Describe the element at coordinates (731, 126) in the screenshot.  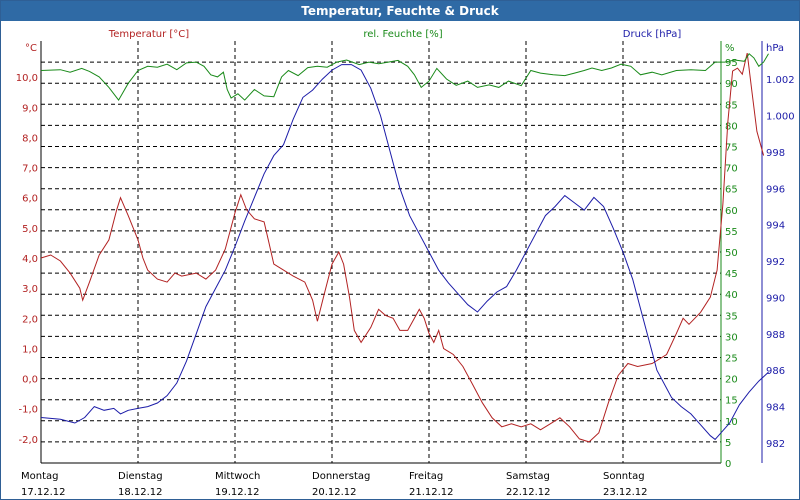
I see `humidity-tick-label: 80` at that location.